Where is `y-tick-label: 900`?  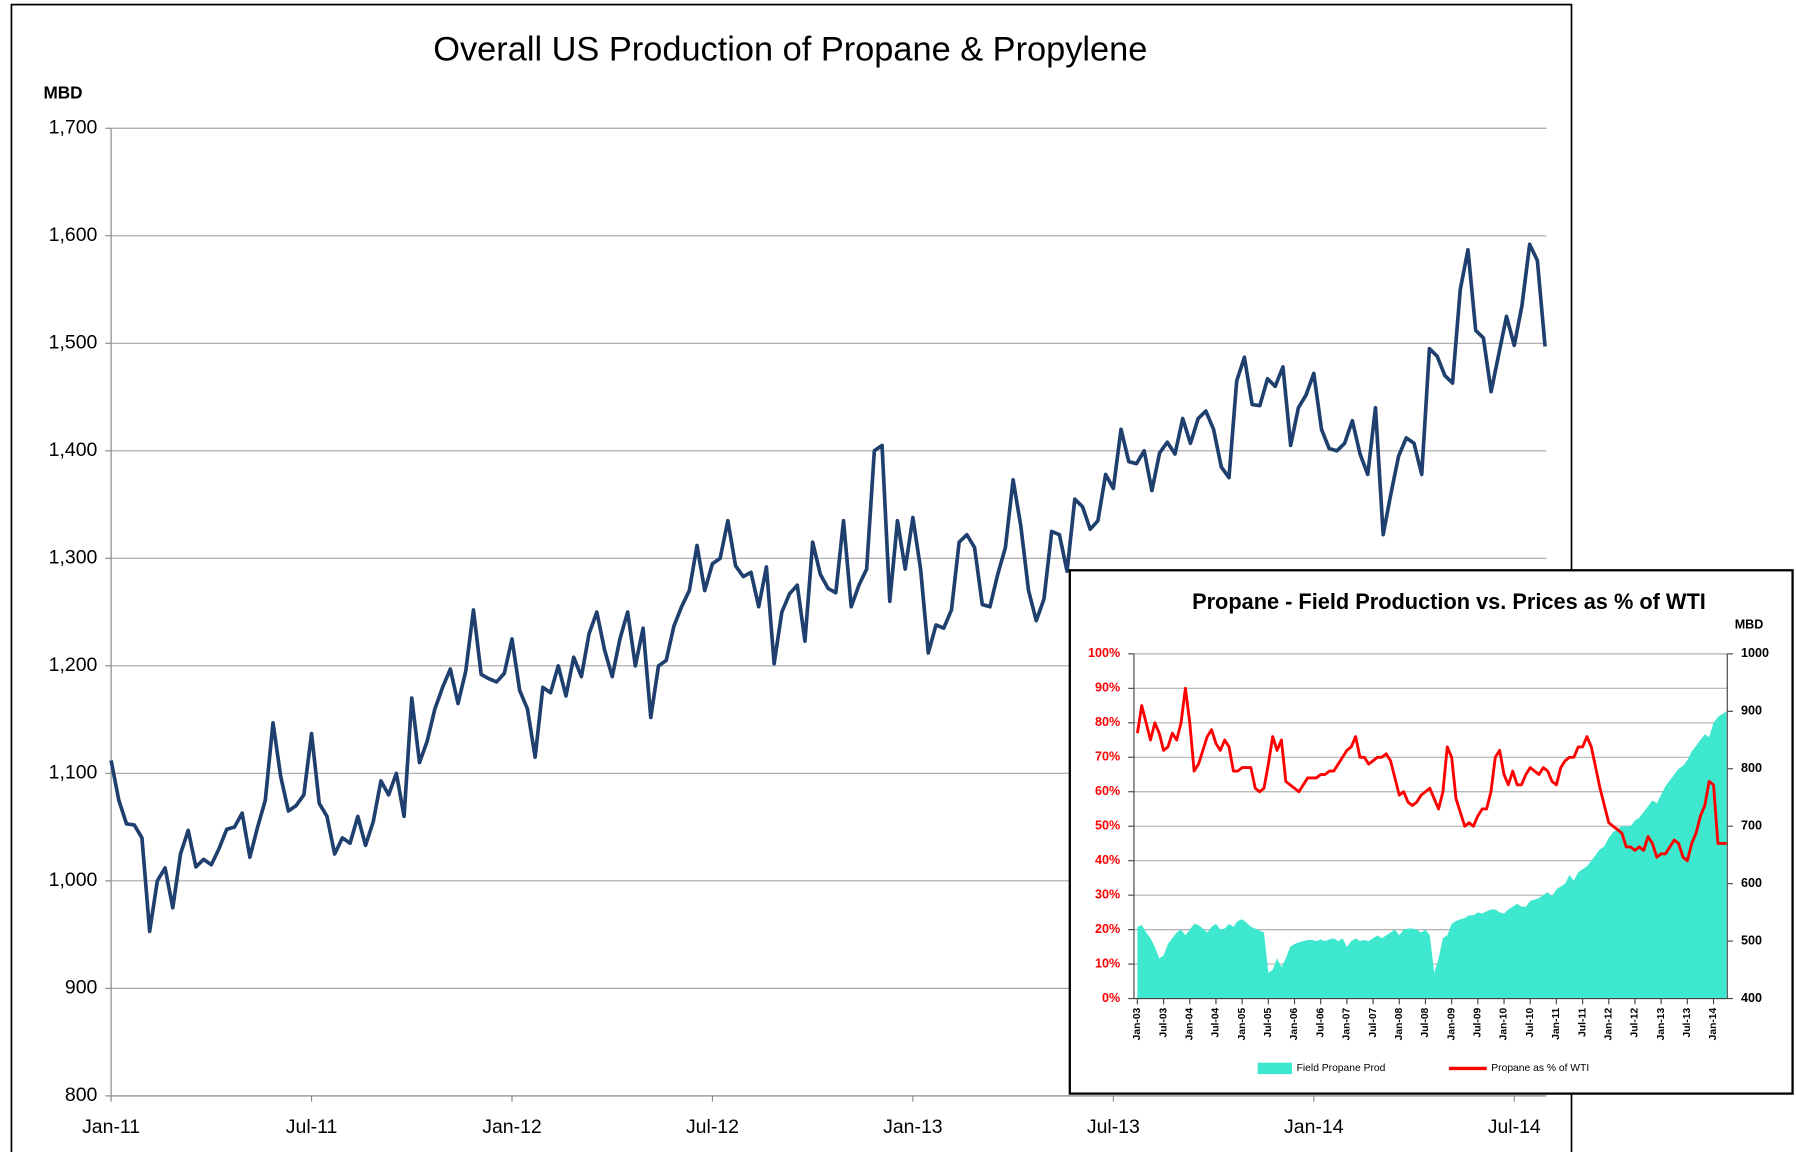 y-tick-label: 900 is located at coordinates (81, 988).